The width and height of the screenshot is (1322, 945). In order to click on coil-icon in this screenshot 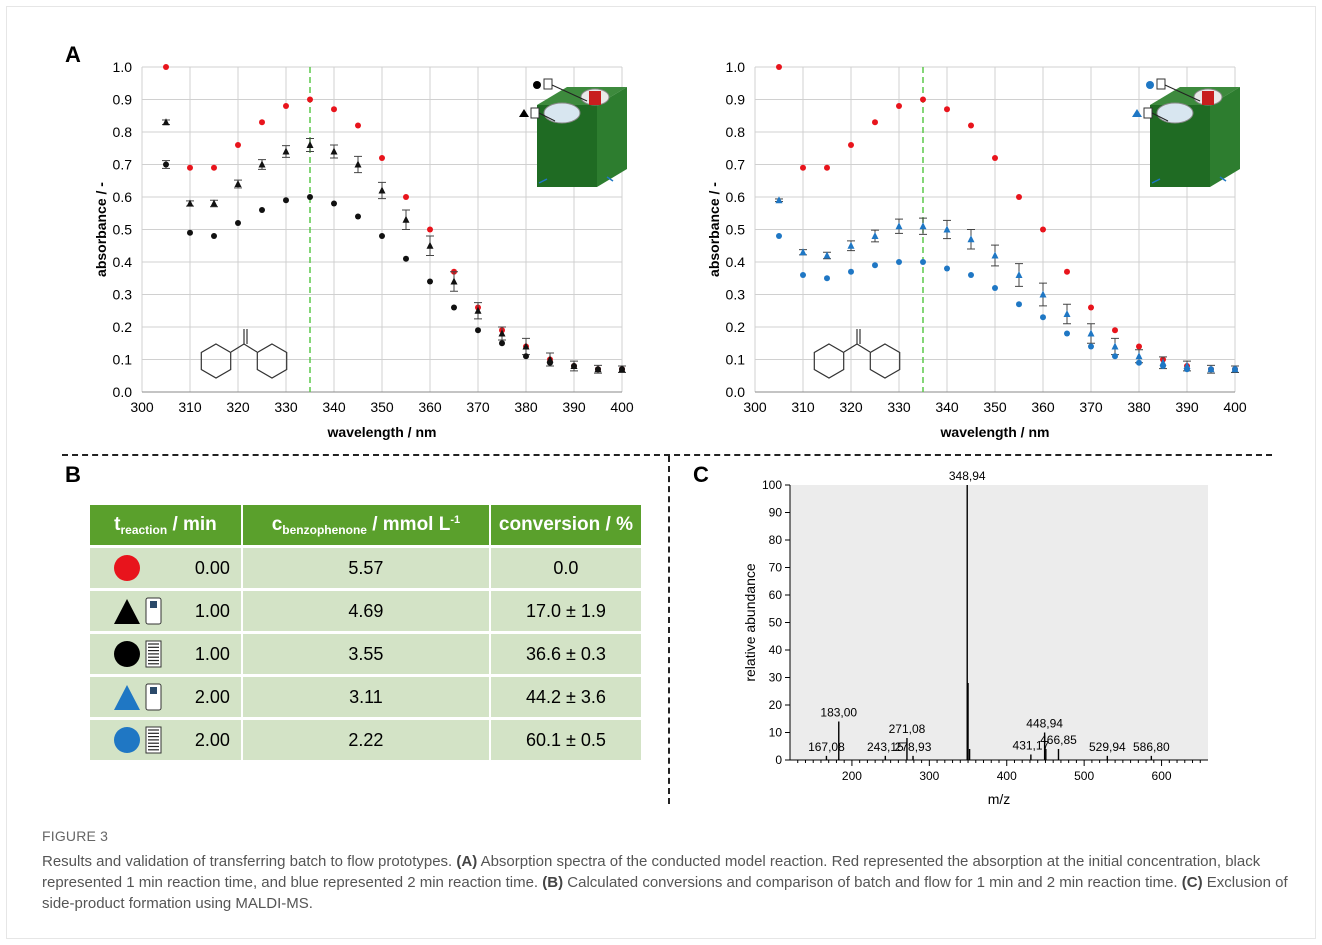, I will do `click(1148, 113)`.